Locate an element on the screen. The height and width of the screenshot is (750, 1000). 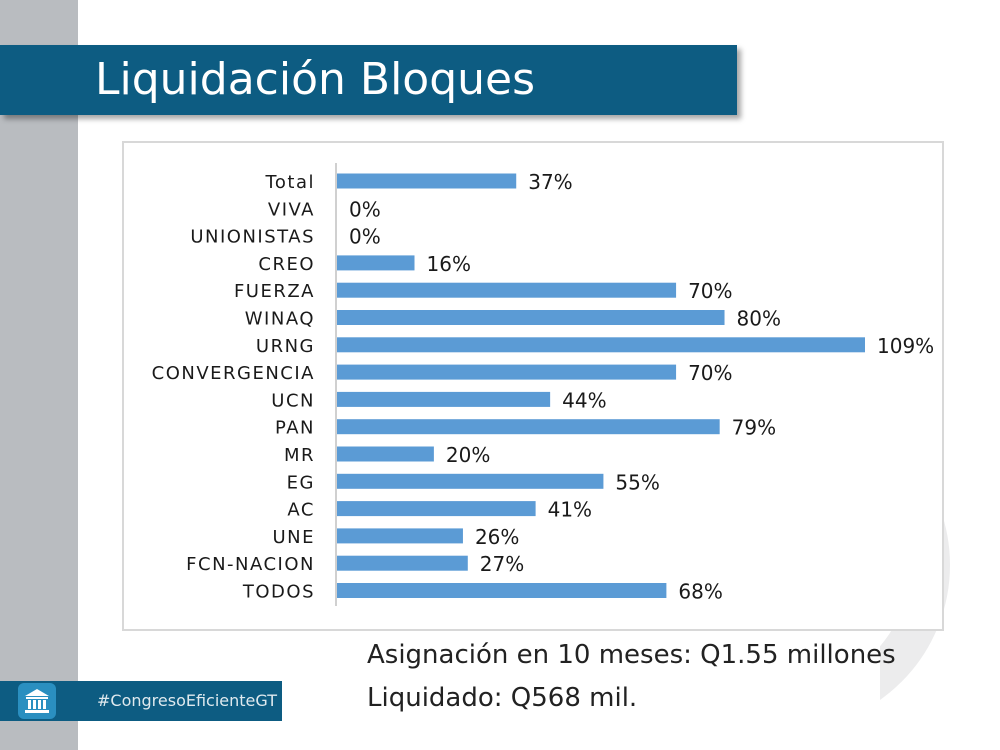
value-label: 37% is located at coordinates (550, 182).